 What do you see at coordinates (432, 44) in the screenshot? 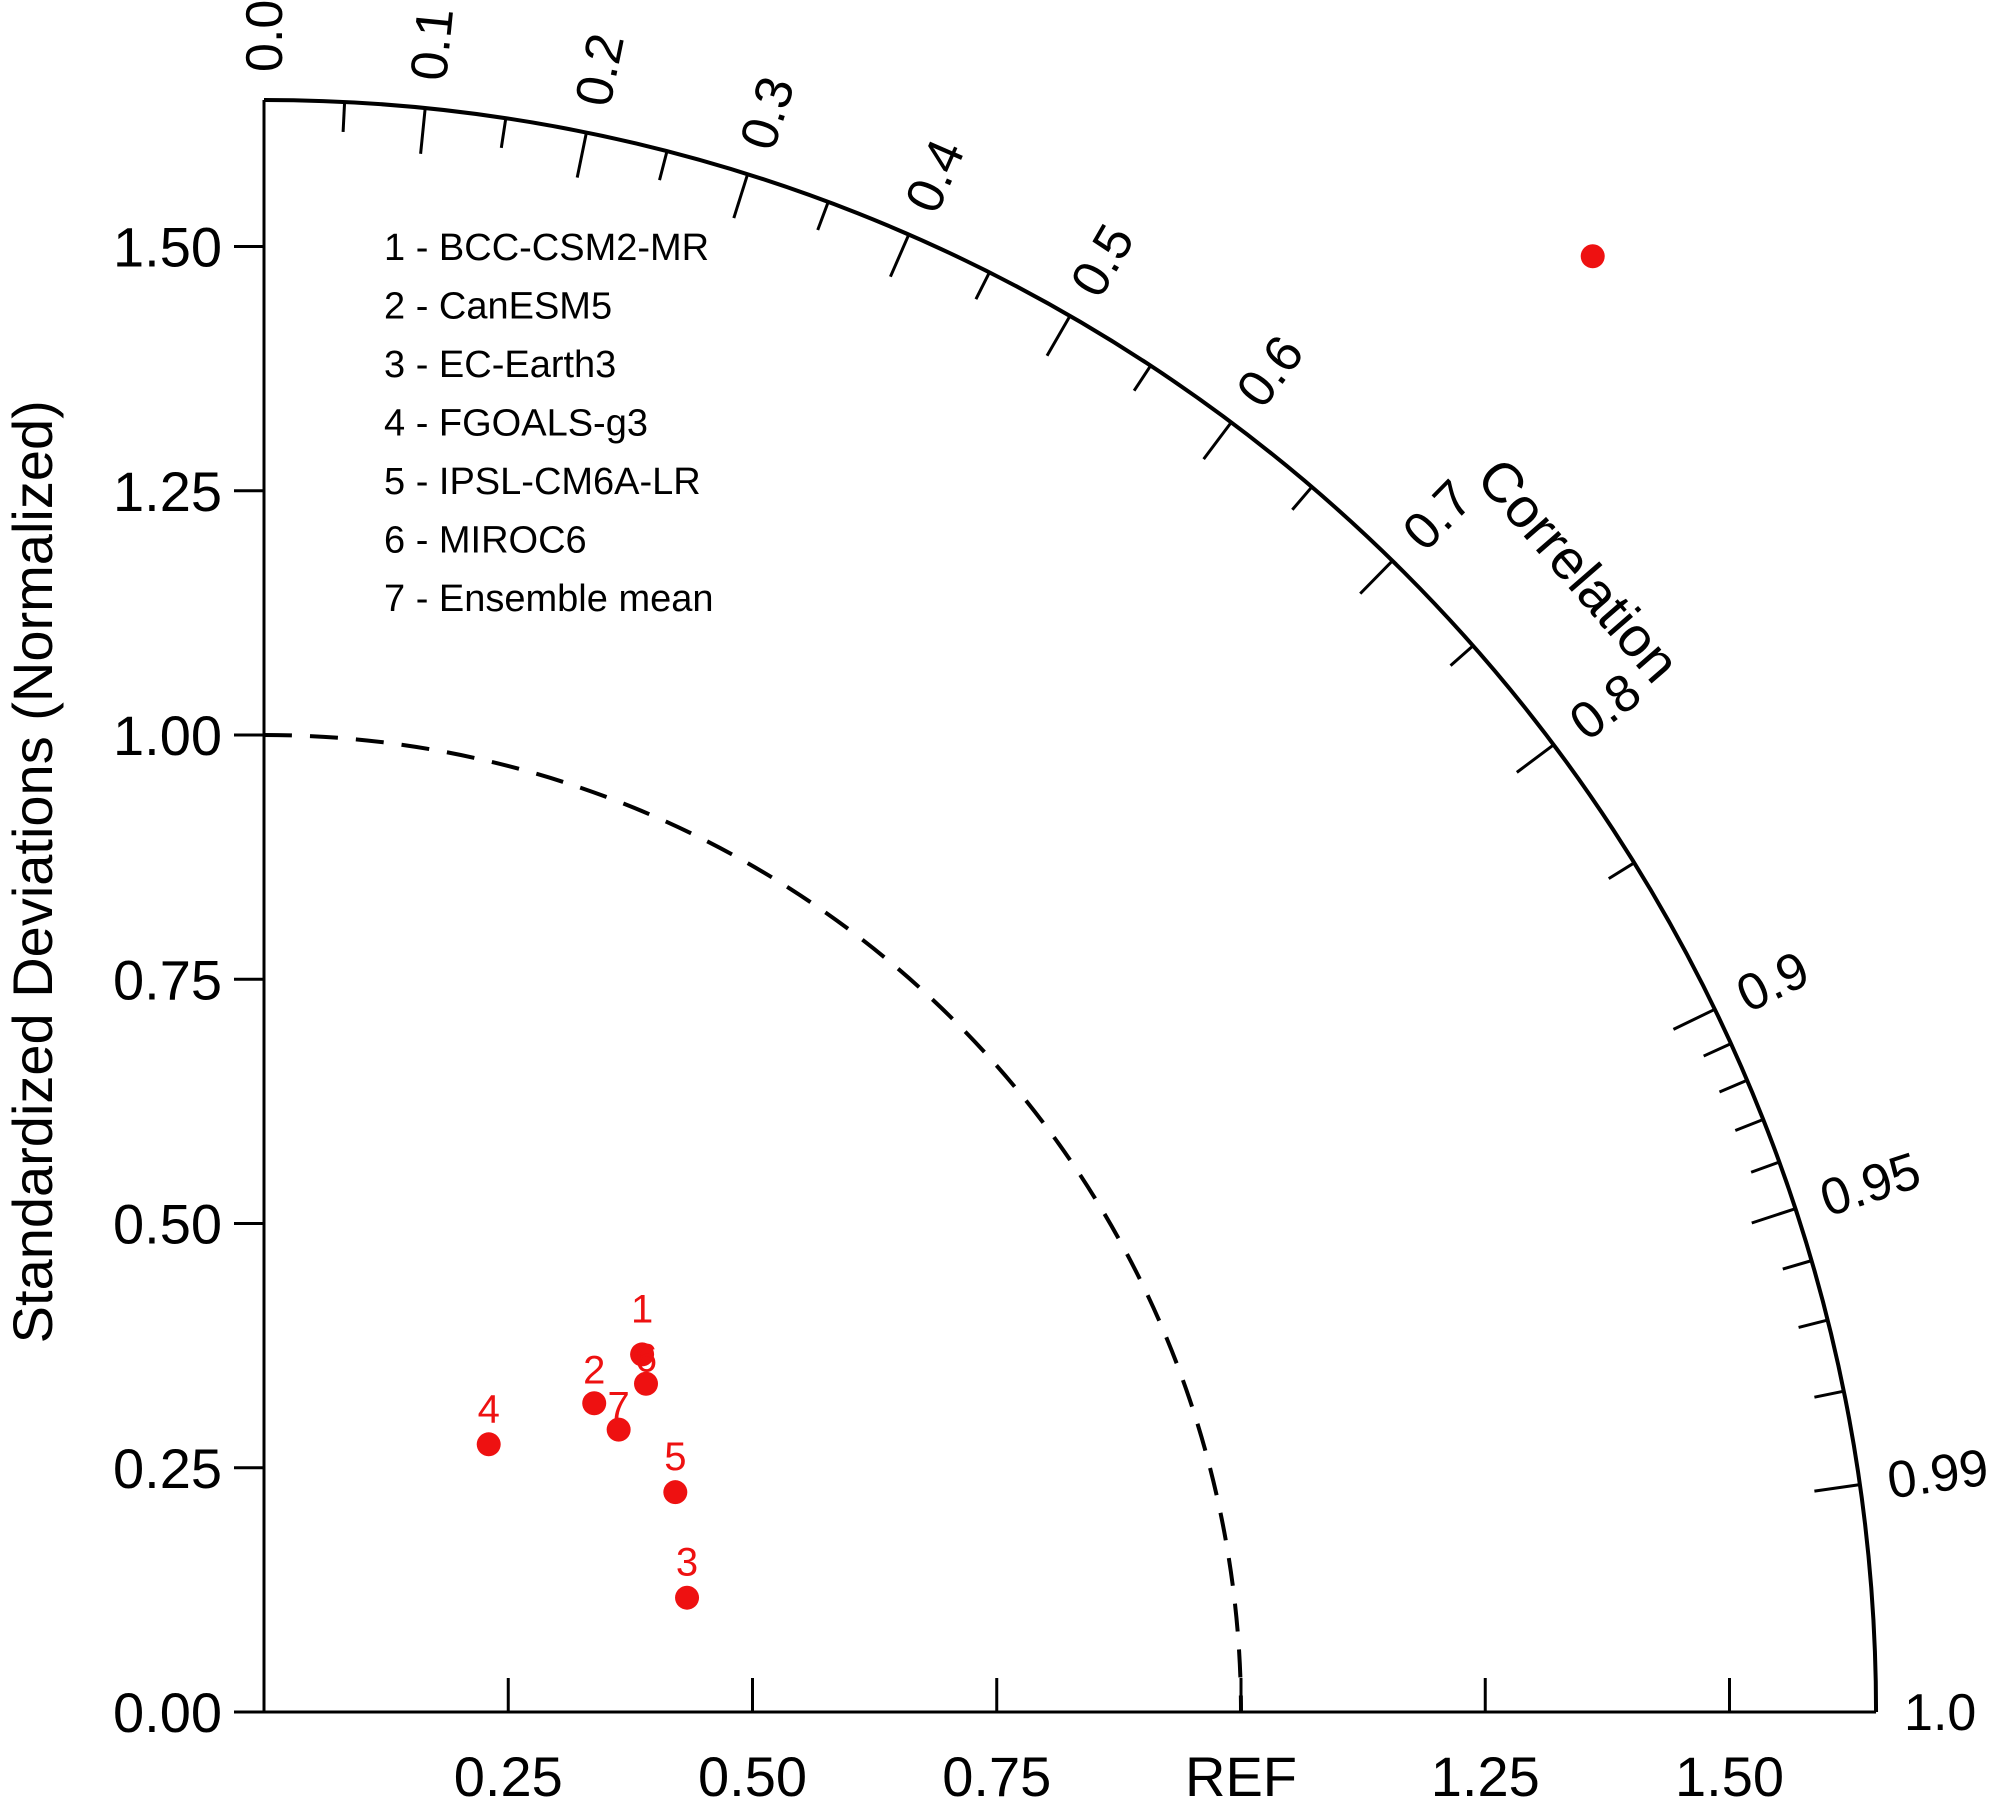
I see `correlation-tick-label: 0.1` at bounding box center [432, 44].